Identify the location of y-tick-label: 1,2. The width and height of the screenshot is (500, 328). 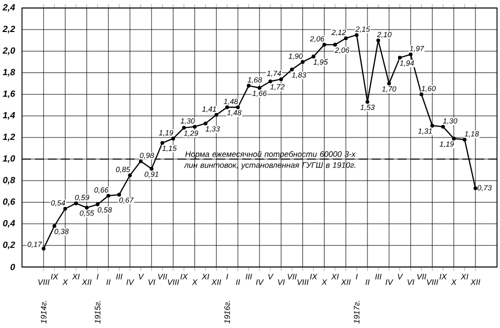
(9, 138).